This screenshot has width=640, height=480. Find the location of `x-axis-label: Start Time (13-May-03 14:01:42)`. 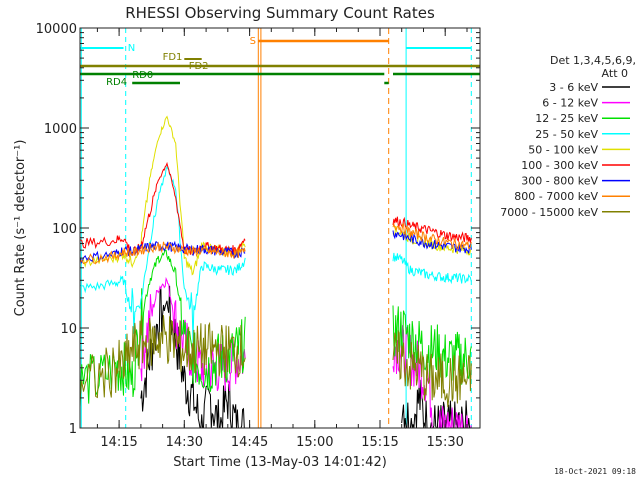

x-axis-label: Start Time (13-May-03 14:01:42) is located at coordinates (280, 462).